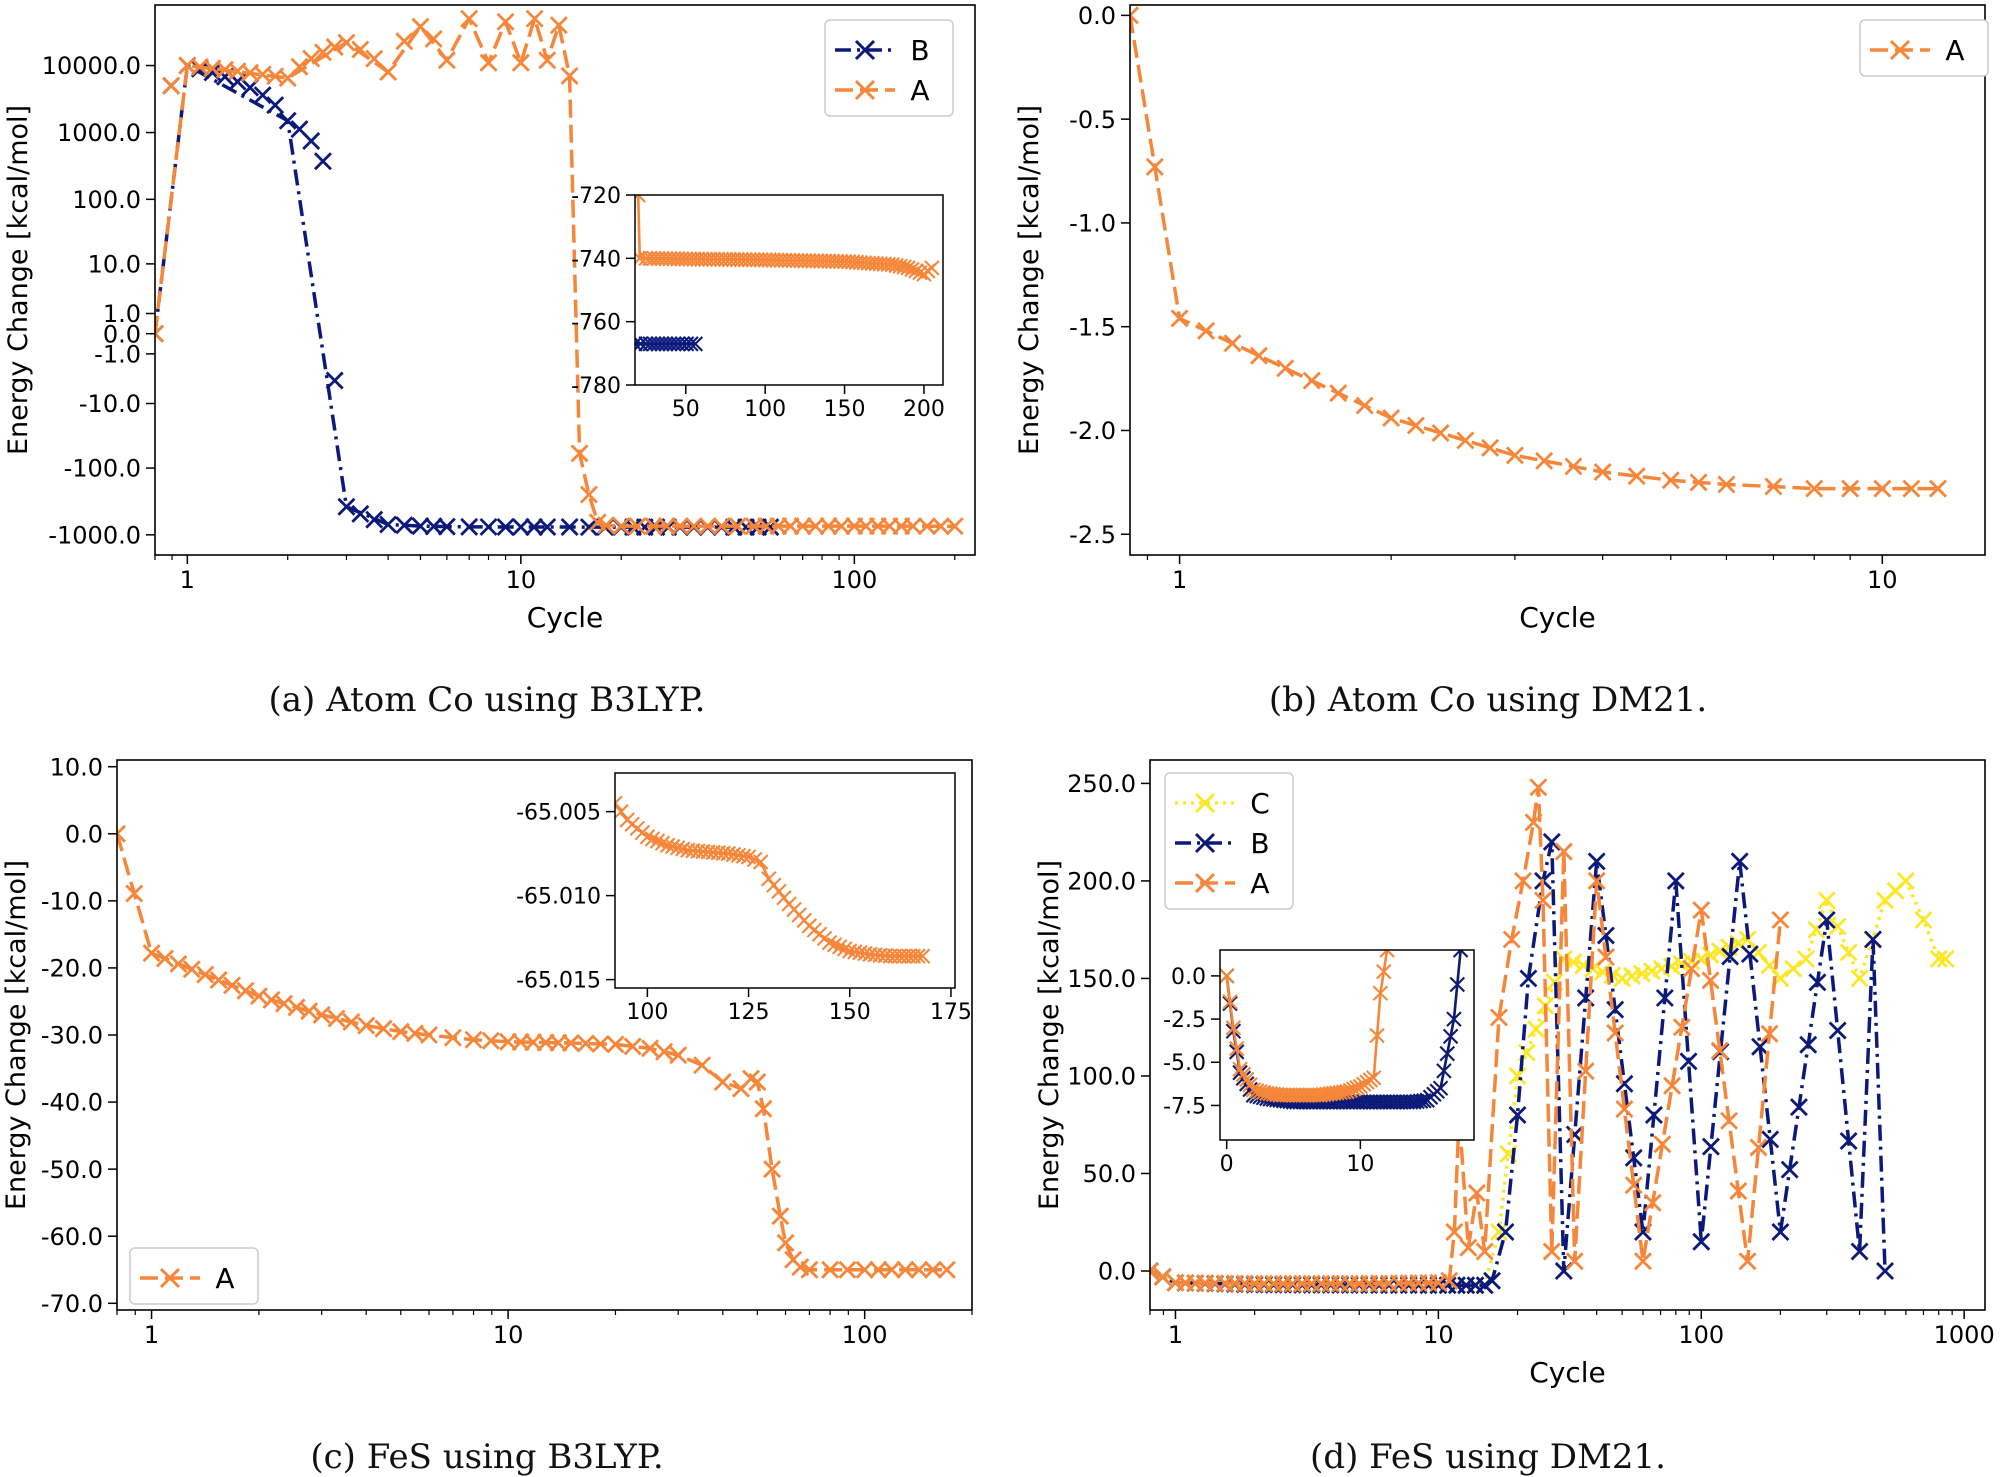 Image resolution: width=2000 pixels, height=1477 pixels. I want to click on y-tick-label: -720, so click(596, 196).